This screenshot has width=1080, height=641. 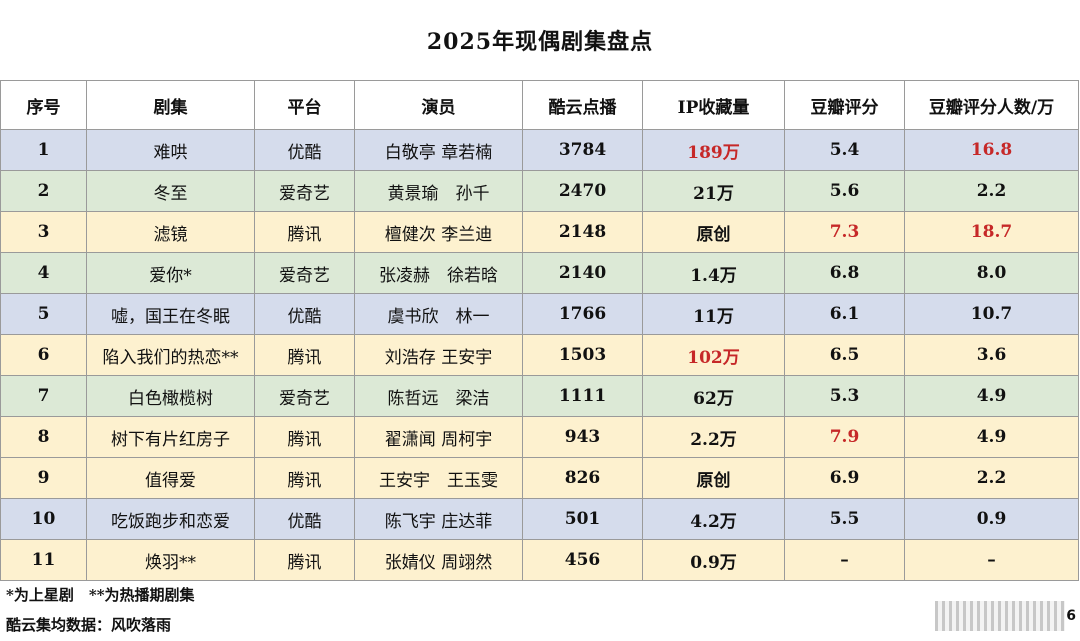 I want to click on cell-kuyun: 826, so click(x=582, y=478).